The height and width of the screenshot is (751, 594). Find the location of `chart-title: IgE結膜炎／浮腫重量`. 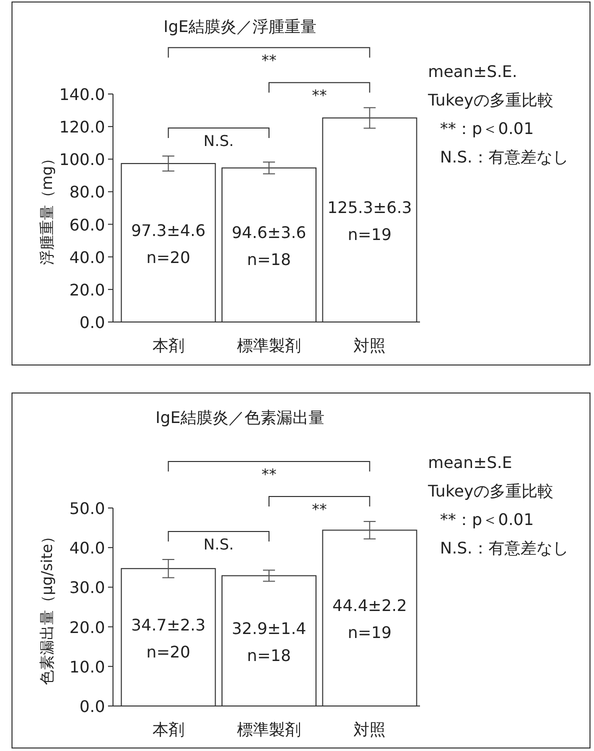

chart-title: IgE結膜炎／浮腫重量 is located at coordinates (240, 26).